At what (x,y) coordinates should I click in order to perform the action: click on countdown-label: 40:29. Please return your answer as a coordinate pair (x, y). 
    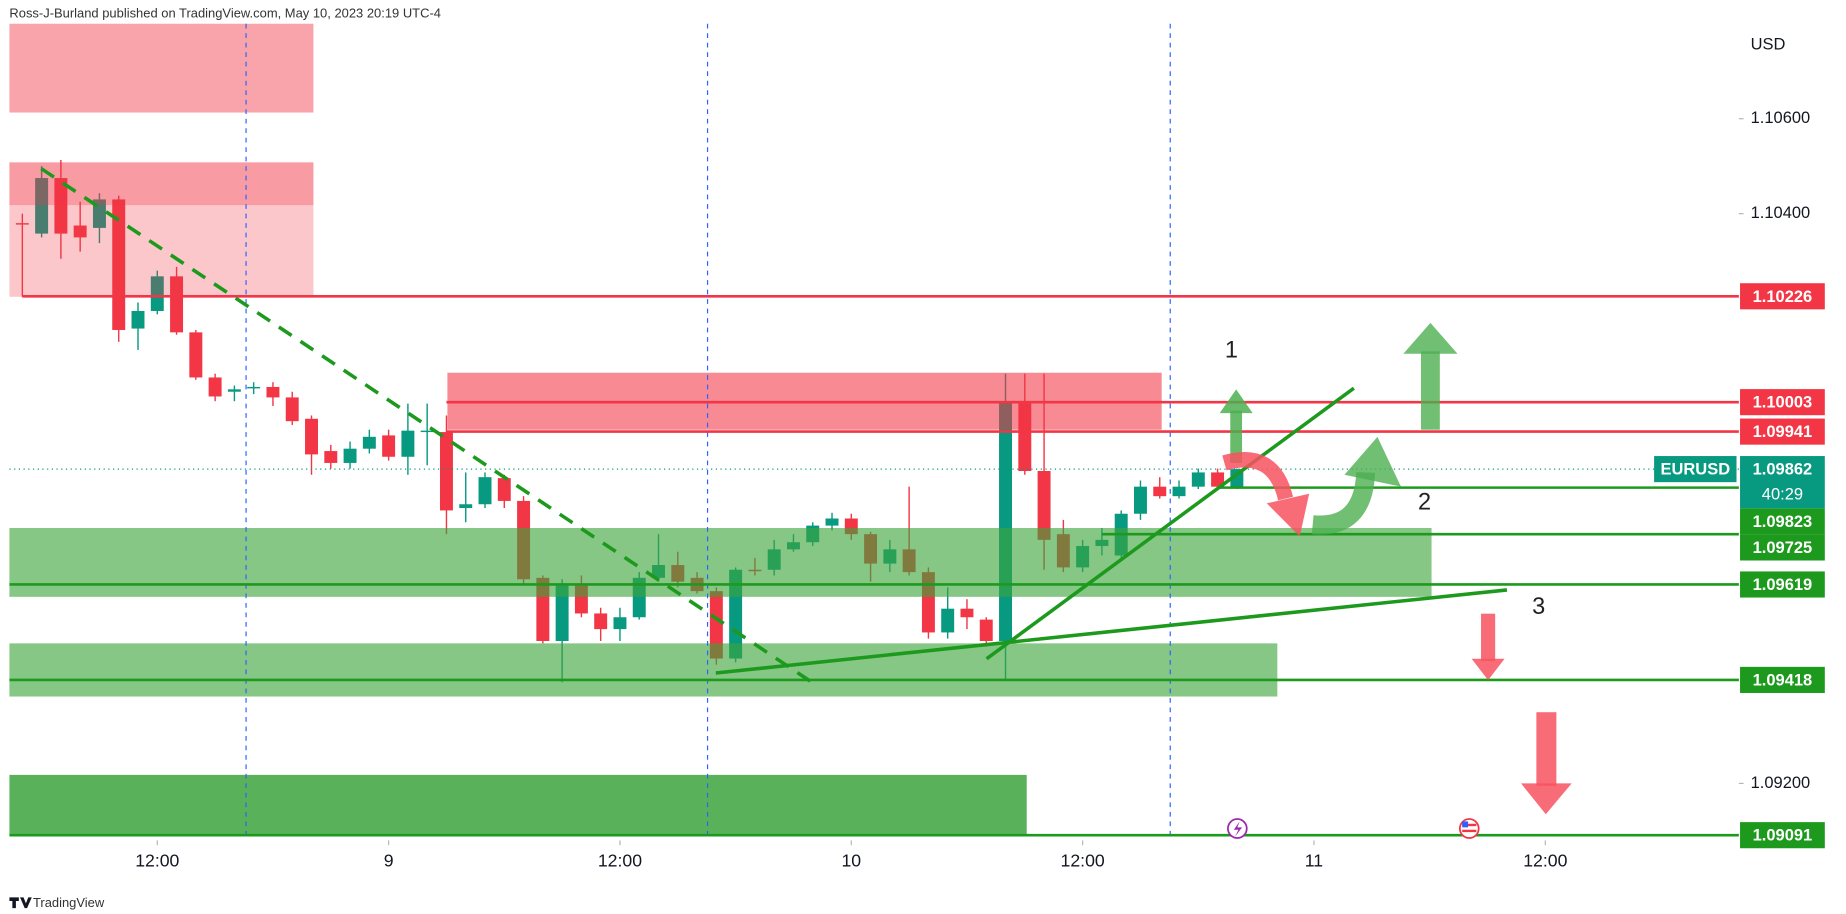
    Looking at the image, I should click on (1782, 494).